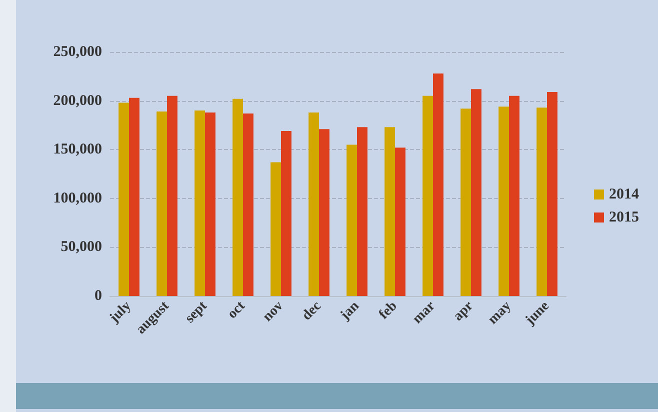 This screenshot has height=412, width=658. What do you see at coordinates (311, 311) in the screenshot?
I see `x-tick-label: dec` at bounding box center [311, 311].